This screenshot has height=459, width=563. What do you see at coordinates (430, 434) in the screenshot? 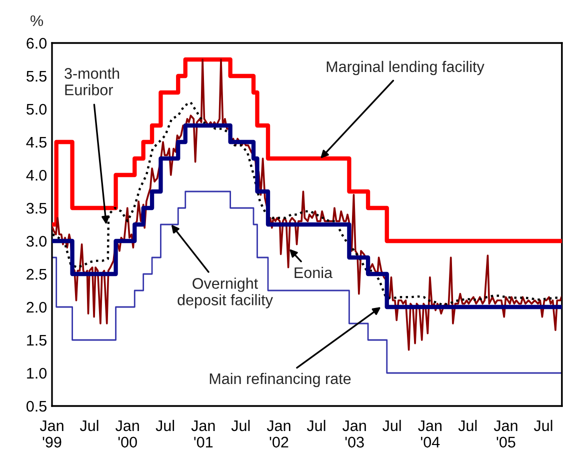
I see `x-tick-label: Jan '04` at bounding box center [430, 434].